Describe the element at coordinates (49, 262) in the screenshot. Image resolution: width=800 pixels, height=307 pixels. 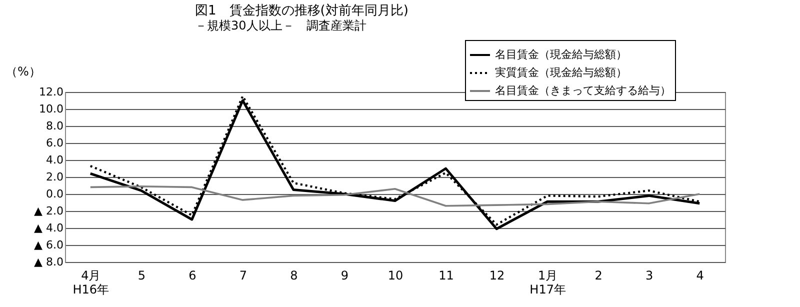
I see `y-tick-label: ▲ 8.0` at that location.